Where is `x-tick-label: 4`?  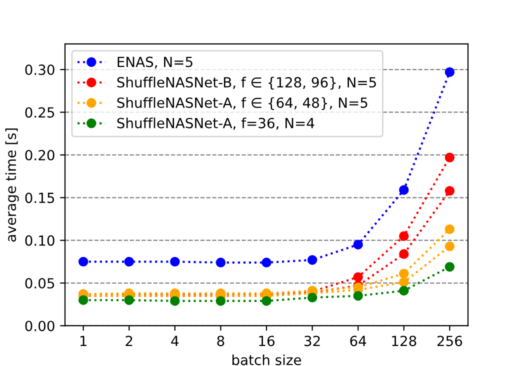
x-tick-label: 4 is located at coordinates (175, 341).